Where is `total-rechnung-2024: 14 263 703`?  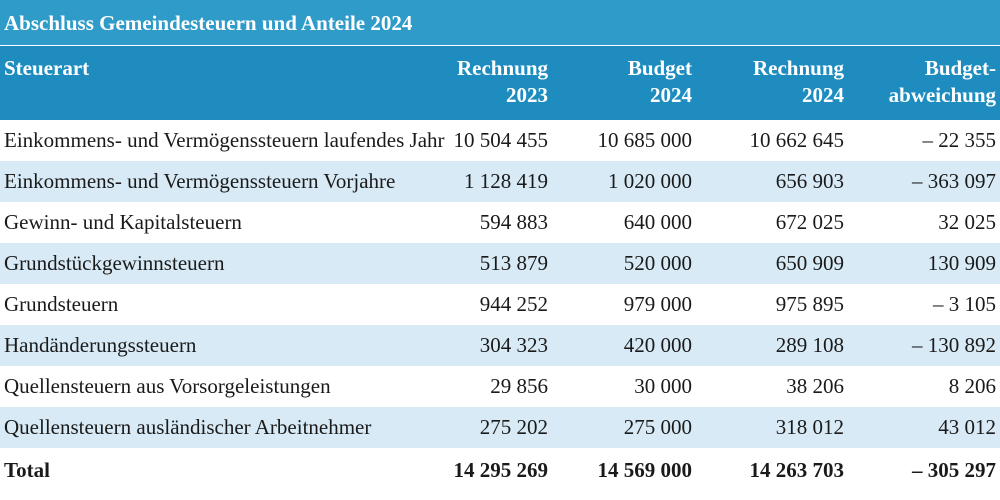
total-rechnung-2024: 14 263 703 is located at coordinates (797, 470).